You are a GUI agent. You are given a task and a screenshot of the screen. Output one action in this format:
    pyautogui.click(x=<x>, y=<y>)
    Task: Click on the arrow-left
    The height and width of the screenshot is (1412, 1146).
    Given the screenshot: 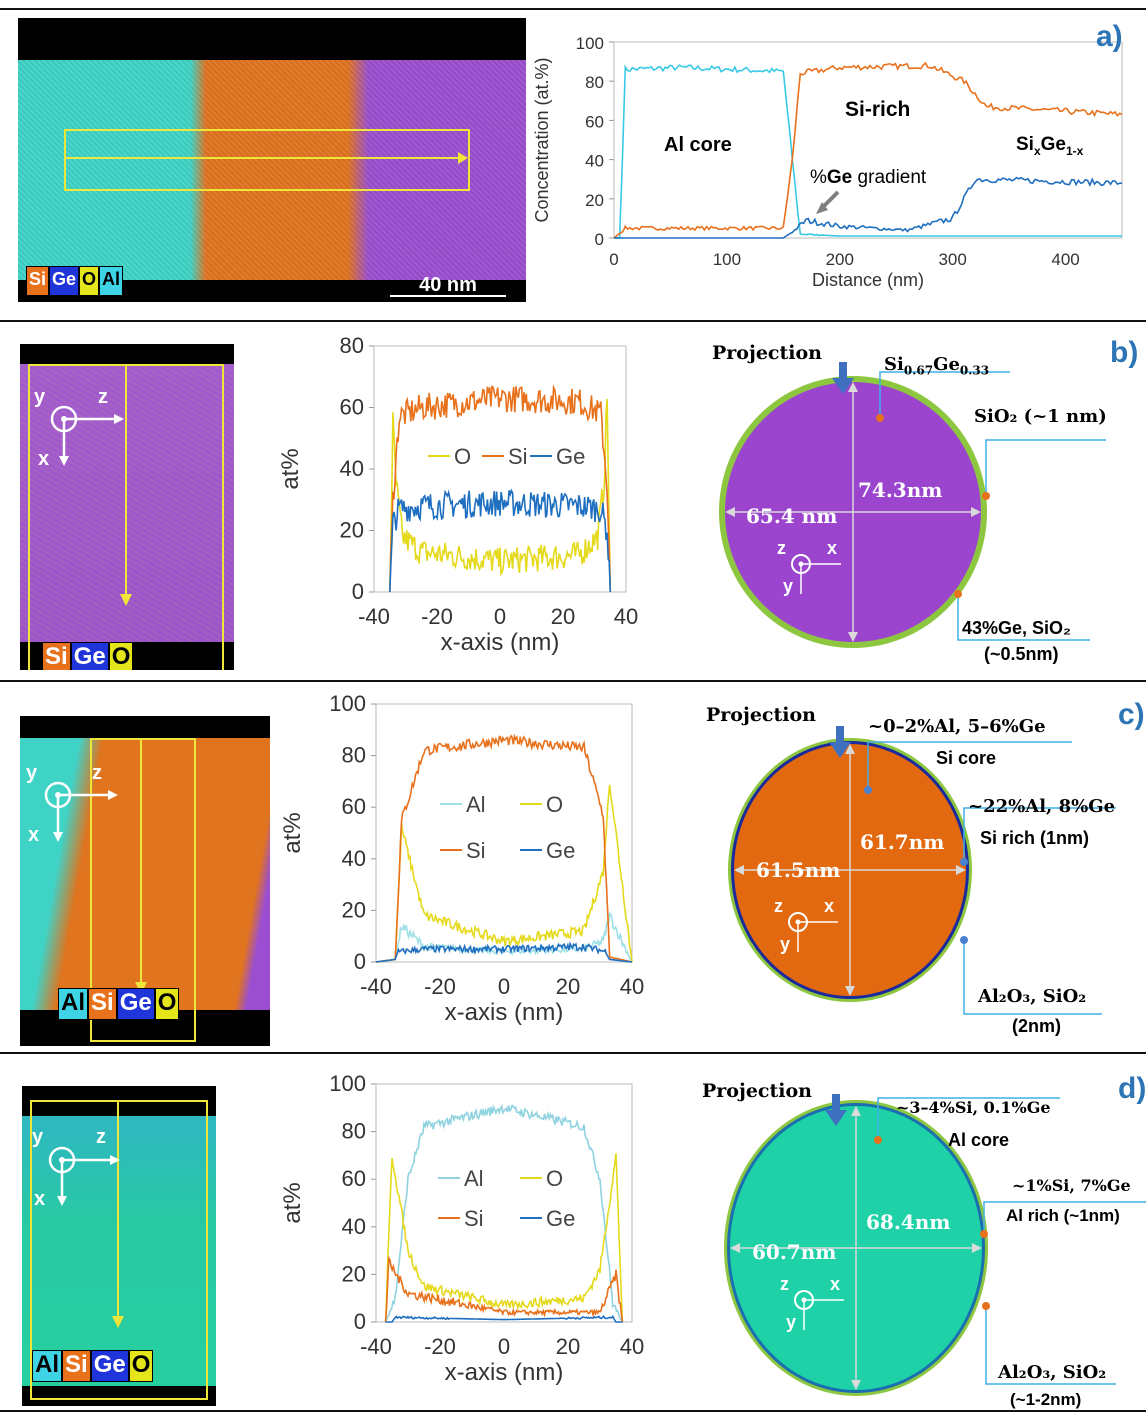 What is the action you would take?
    pyautogui.click(x=735, y=1248)
    